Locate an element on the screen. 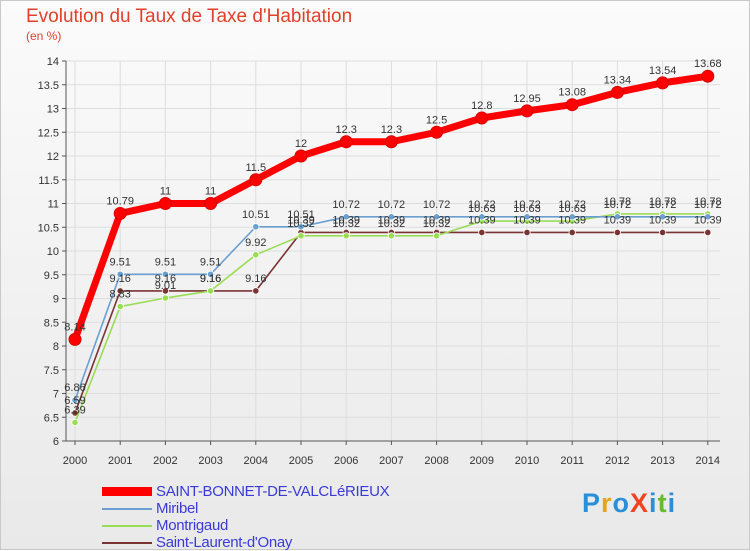 The height and width of the screenshot is (551, 750). x-tick-label: 2009 is located at coordinates (482, 461).